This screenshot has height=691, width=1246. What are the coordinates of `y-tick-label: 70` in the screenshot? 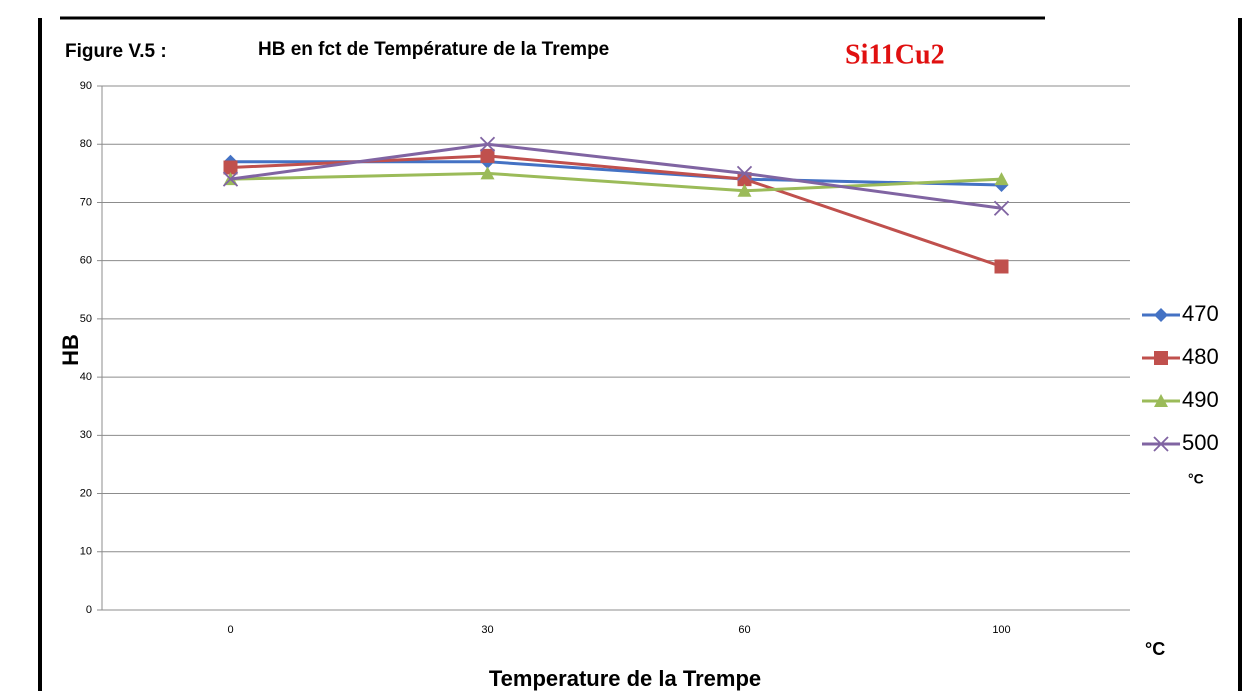 It's located at (86, 202).